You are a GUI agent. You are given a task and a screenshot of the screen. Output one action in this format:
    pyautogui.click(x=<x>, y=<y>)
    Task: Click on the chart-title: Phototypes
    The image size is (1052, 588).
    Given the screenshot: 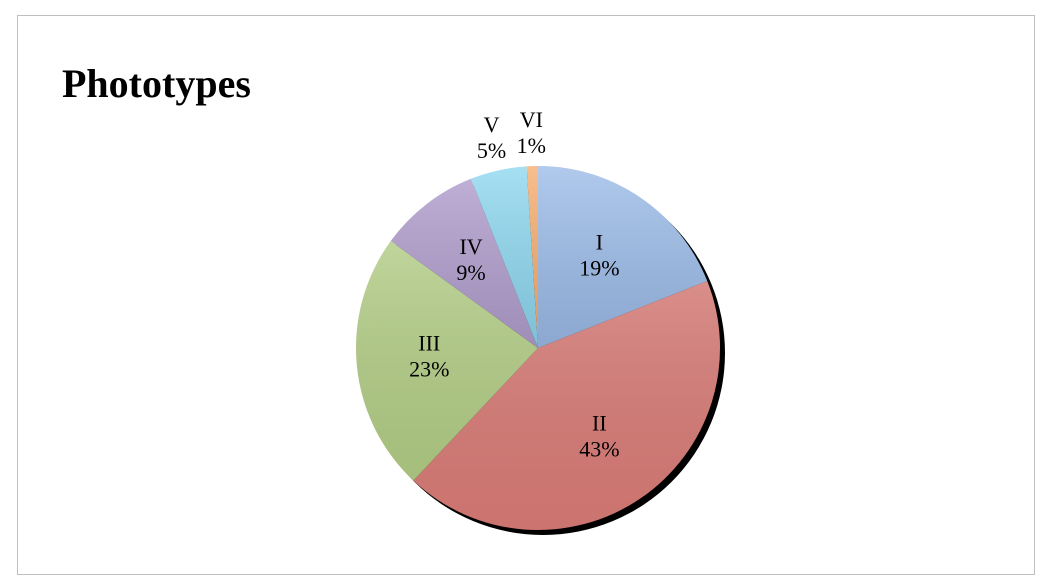 What is the action you would take?
    pyautogui.click(x=156, y=83)
    